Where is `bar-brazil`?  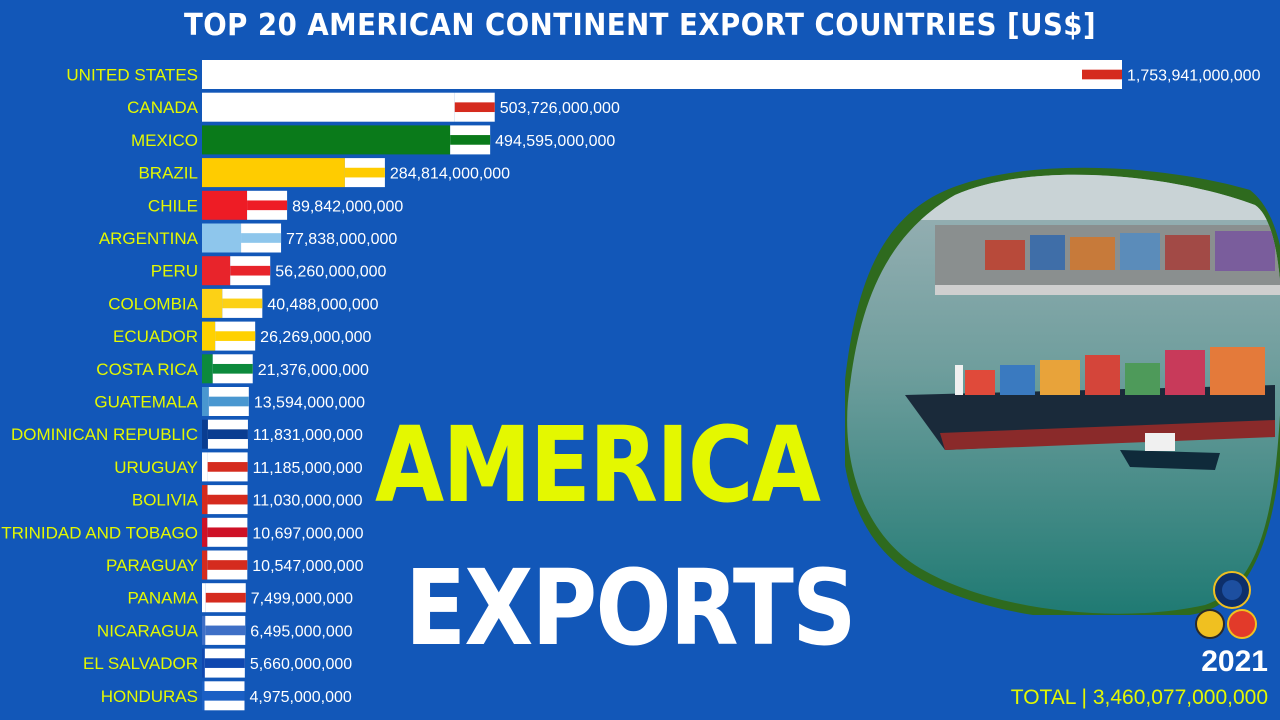
bar-brazil is located at coordinates (273, 173).